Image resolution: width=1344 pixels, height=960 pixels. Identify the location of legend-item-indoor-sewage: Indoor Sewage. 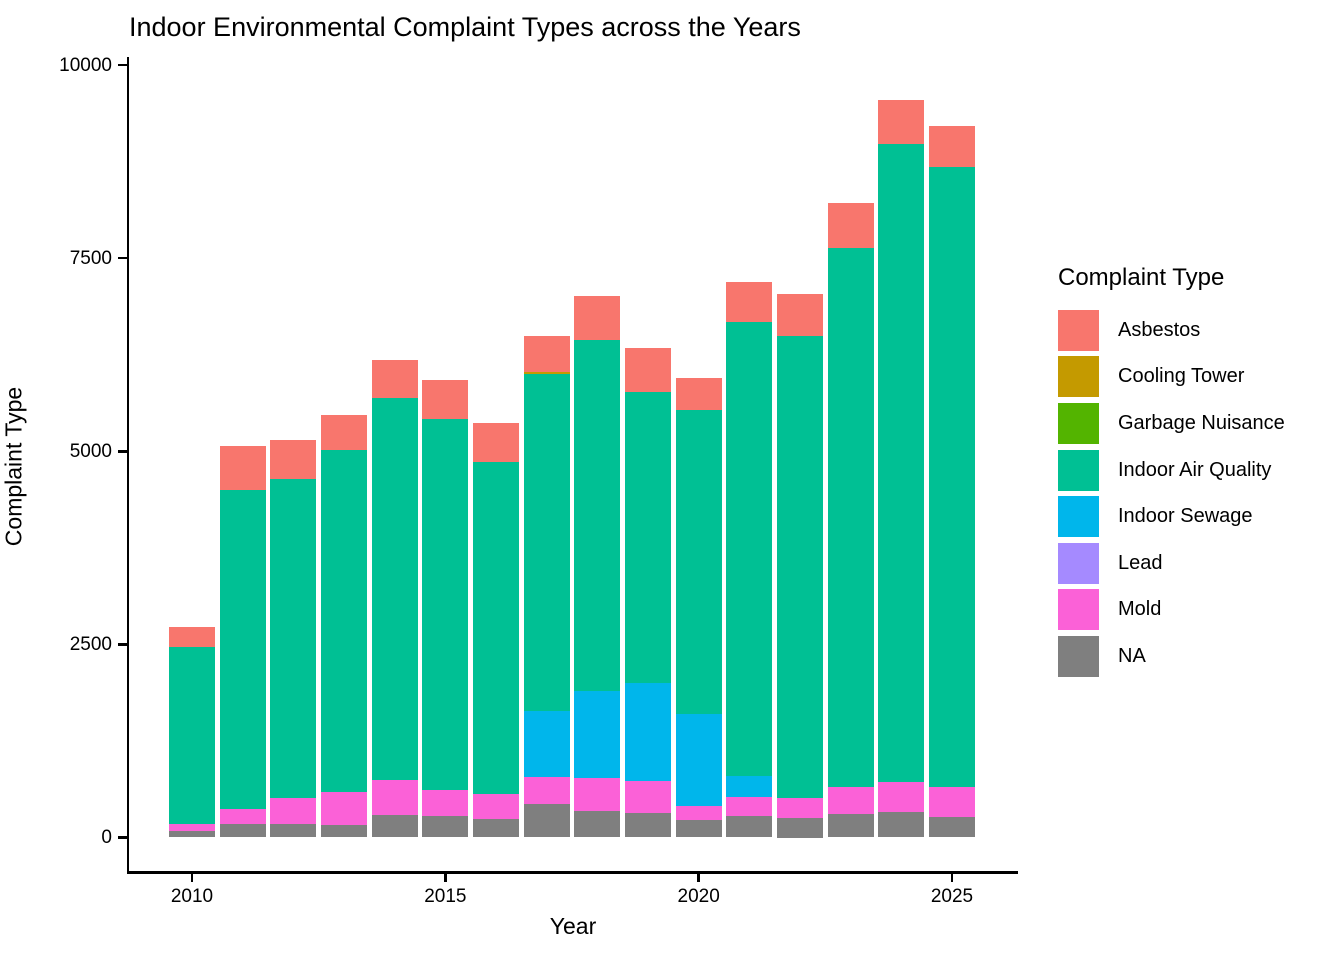
(1171, 516).